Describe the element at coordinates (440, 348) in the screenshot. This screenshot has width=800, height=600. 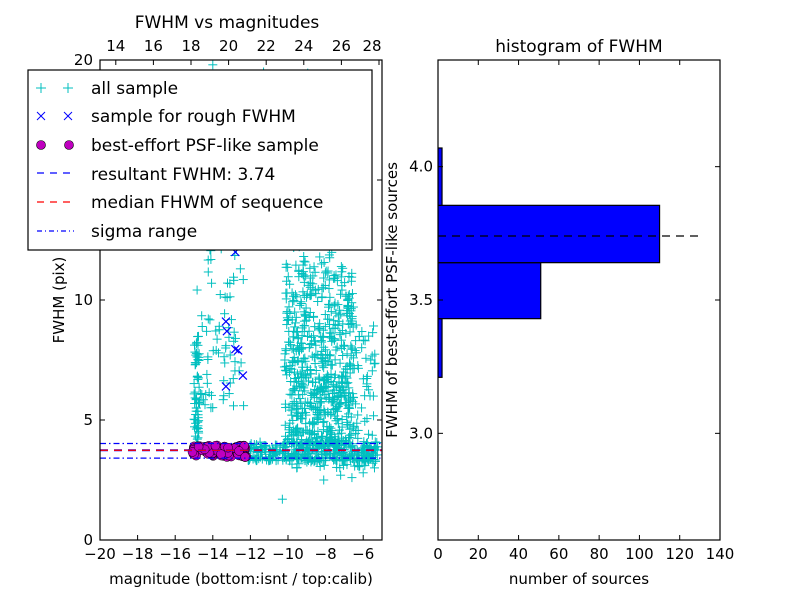
I see `histogram-bar` at that location.